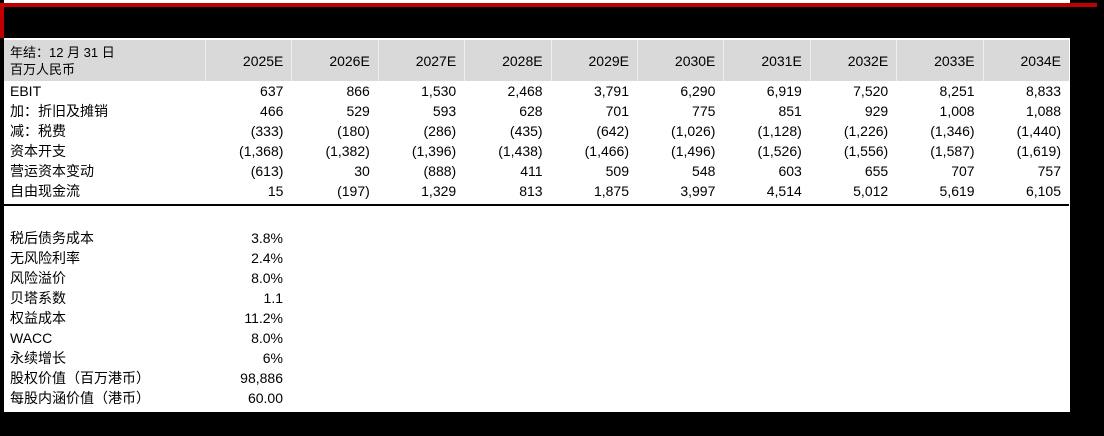 This screenshot has width=1104, height=436. Describe the element at coordinates (531, 191) in the screenshot. I see `value-cell: 813` at that location.